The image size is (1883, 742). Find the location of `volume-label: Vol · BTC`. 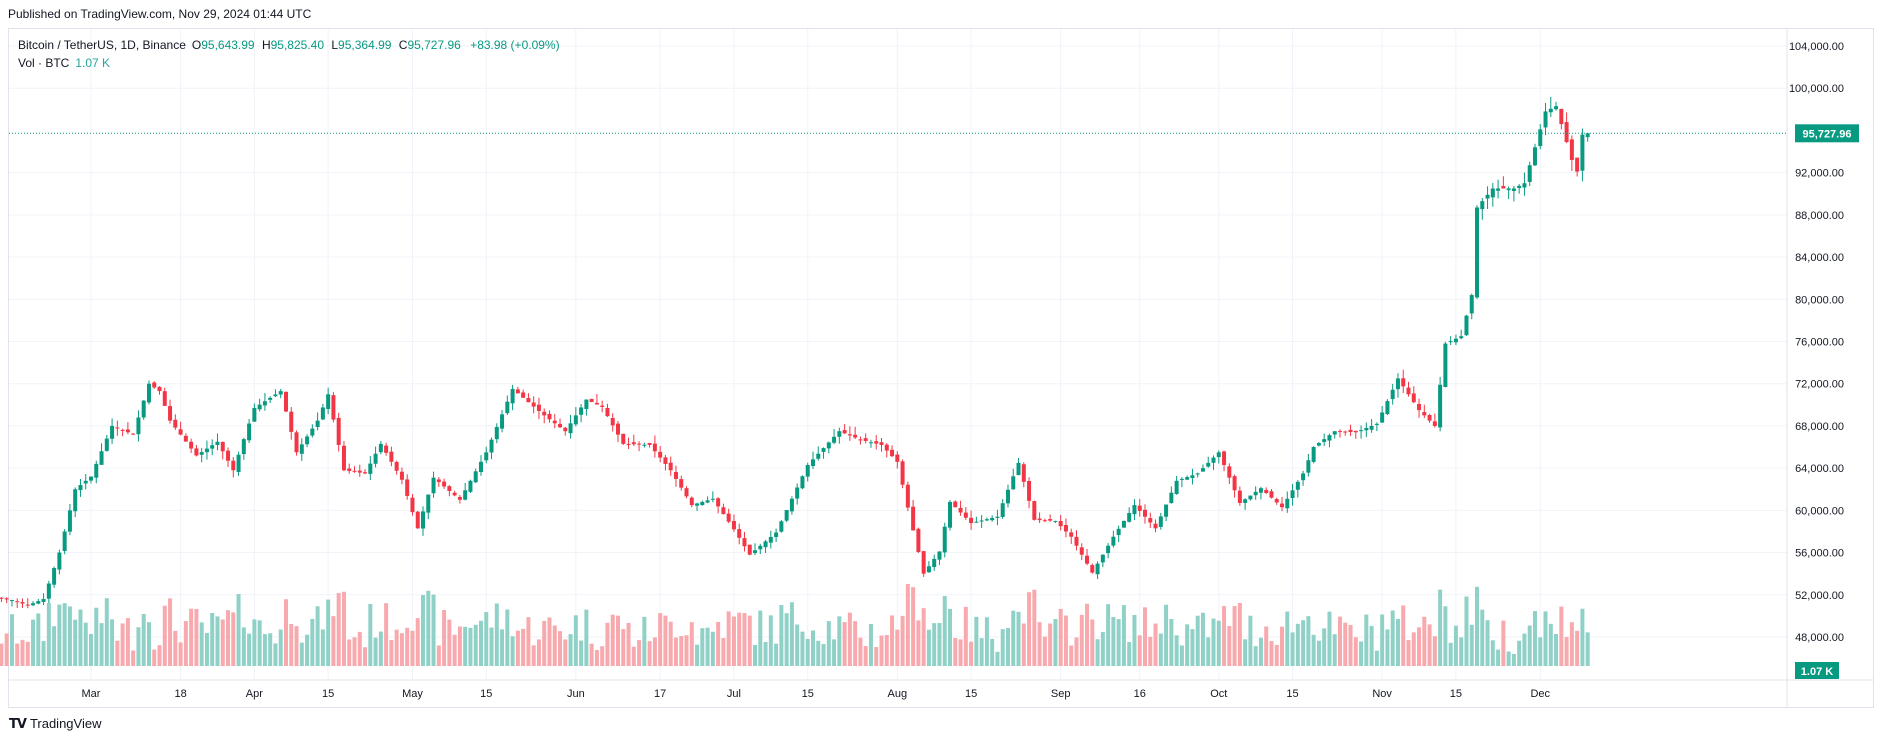

volume-label: Vol · BTC is located at coordinates (44, 63).